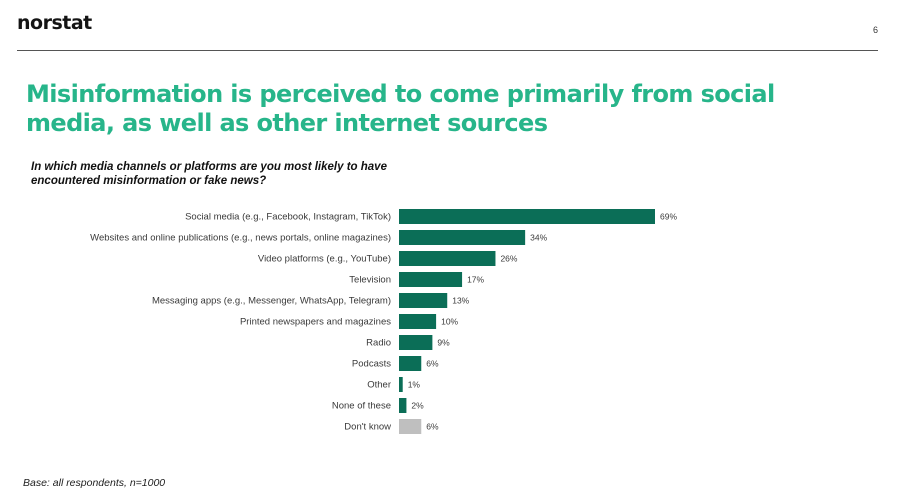  I want to click on category-label: Printed newspapers and magazines, so click(315, 322).